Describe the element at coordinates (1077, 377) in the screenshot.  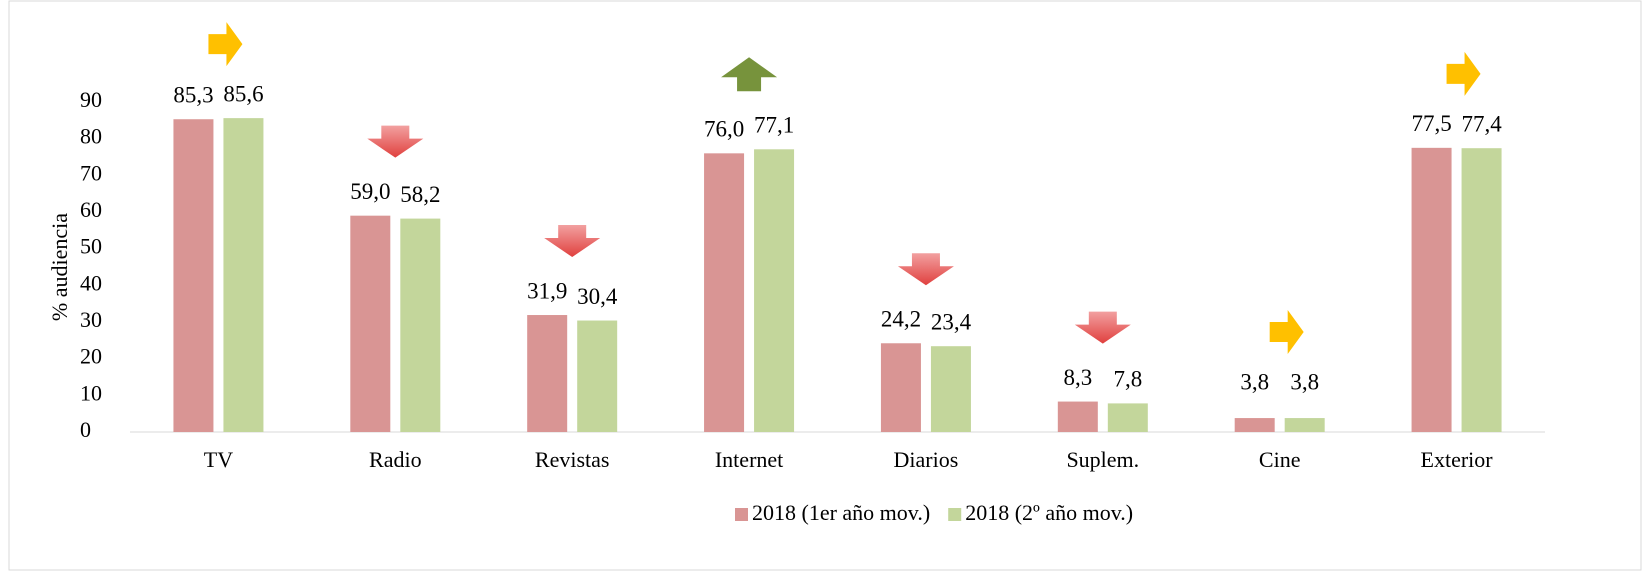
I see `value-label: 8,3` at that location.